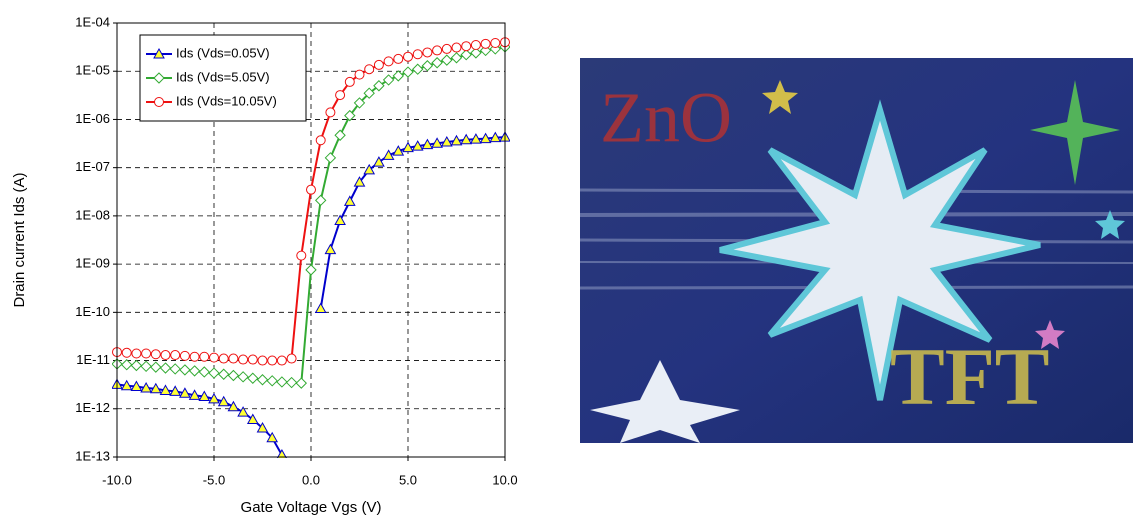 This screenshot has height=518, width=1133. Describe the element at coordinates (92, 214) in the screenshot. I see `y-tick-label: 1E-08` at that location.